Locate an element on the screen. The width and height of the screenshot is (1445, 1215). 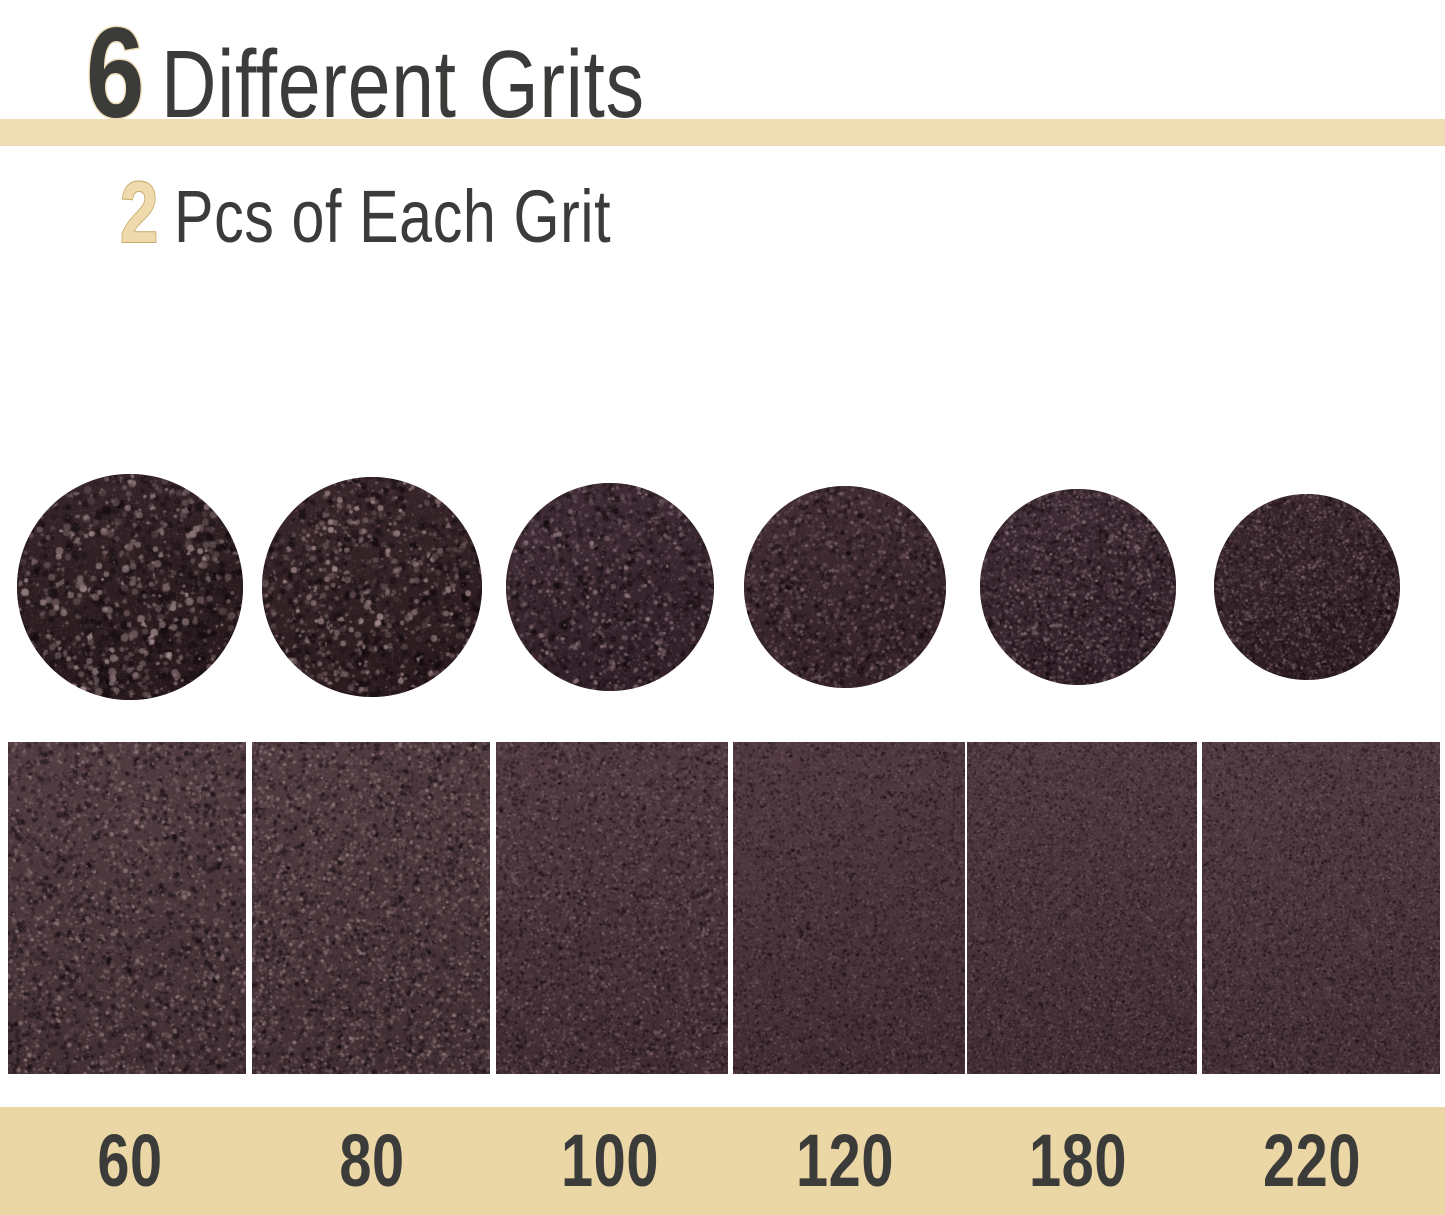
top-accent-band is located at coordinates (722, 132).